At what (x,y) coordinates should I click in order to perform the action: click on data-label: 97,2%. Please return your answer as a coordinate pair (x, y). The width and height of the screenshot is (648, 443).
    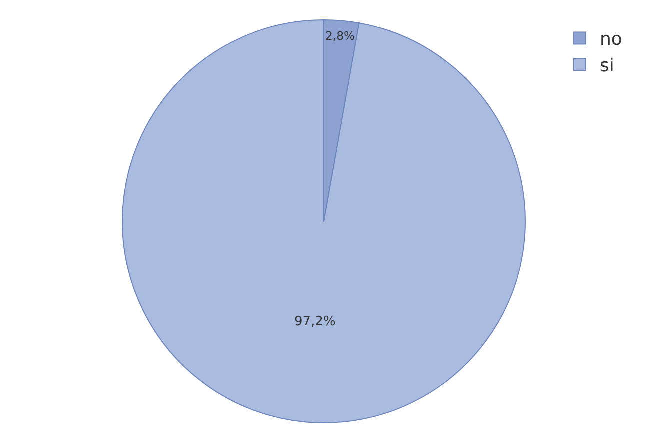
    Looking at the image, I should click on (315, 322).